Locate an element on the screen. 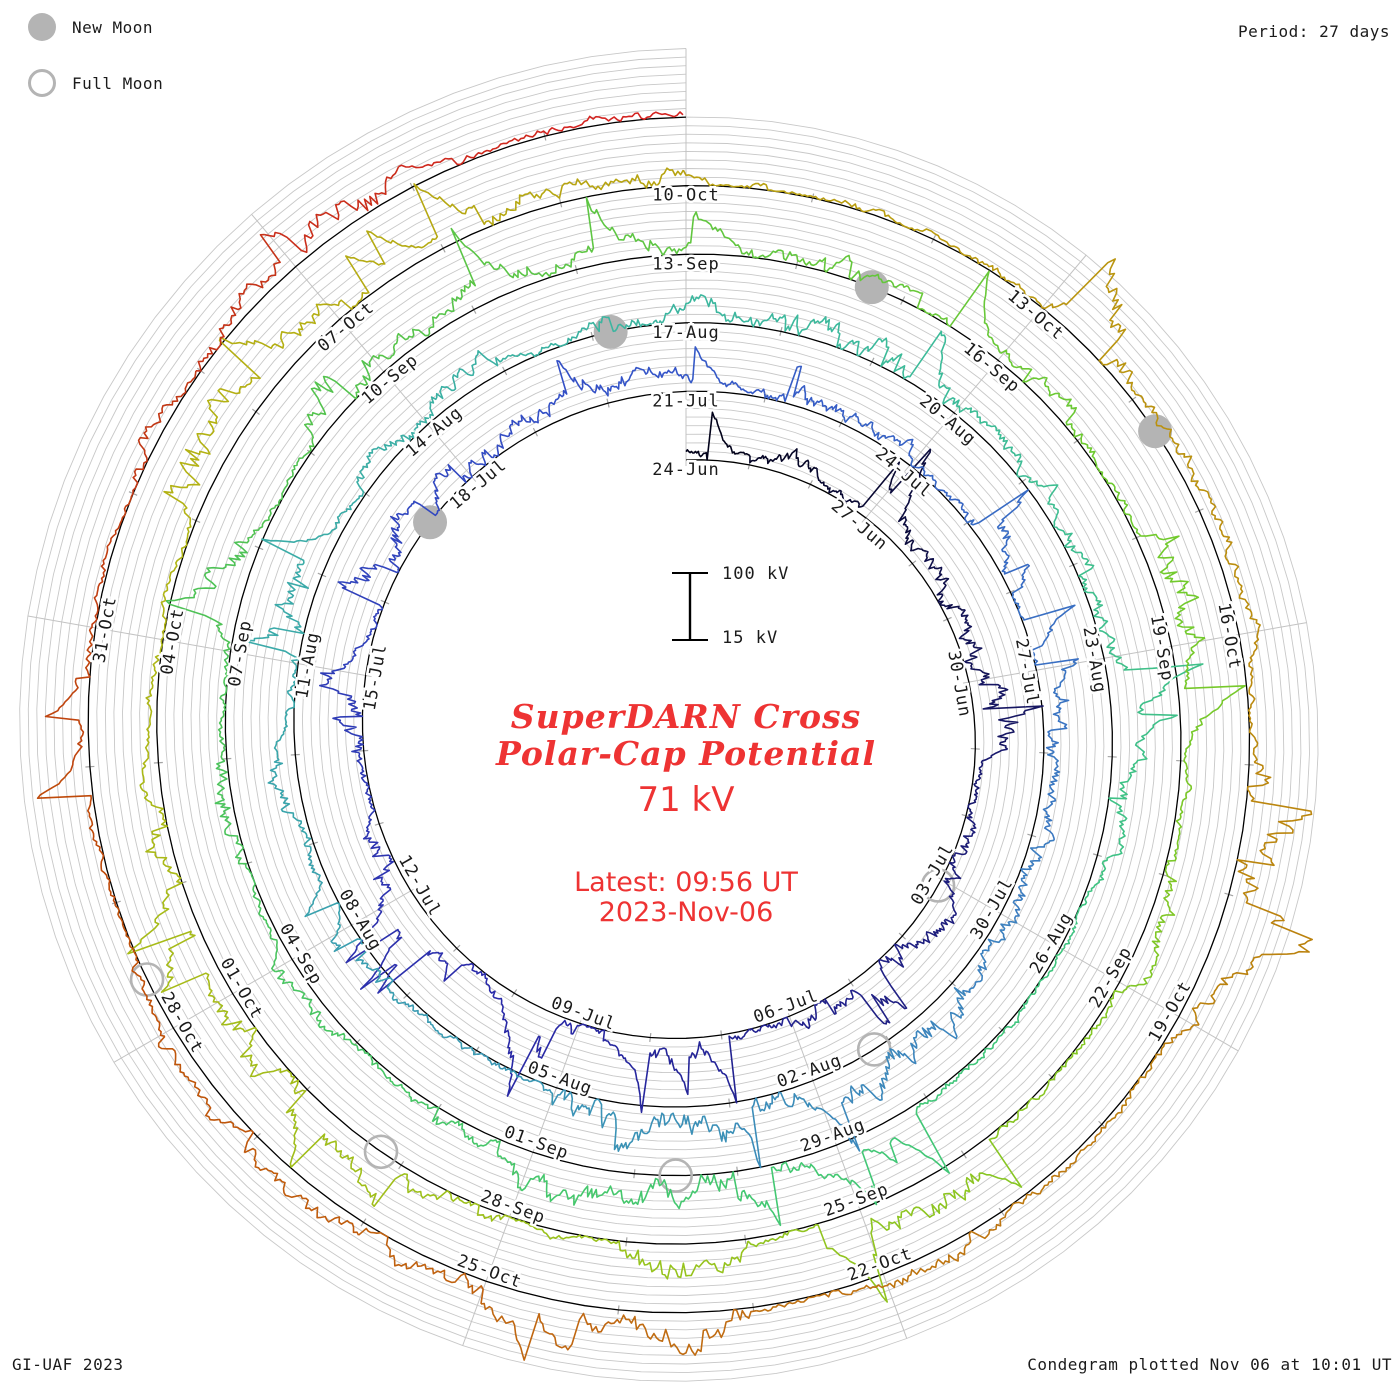 This screenshot has width=1400, height=1400. legend-new-moon: New Moon is located at coordinates (95, 27).